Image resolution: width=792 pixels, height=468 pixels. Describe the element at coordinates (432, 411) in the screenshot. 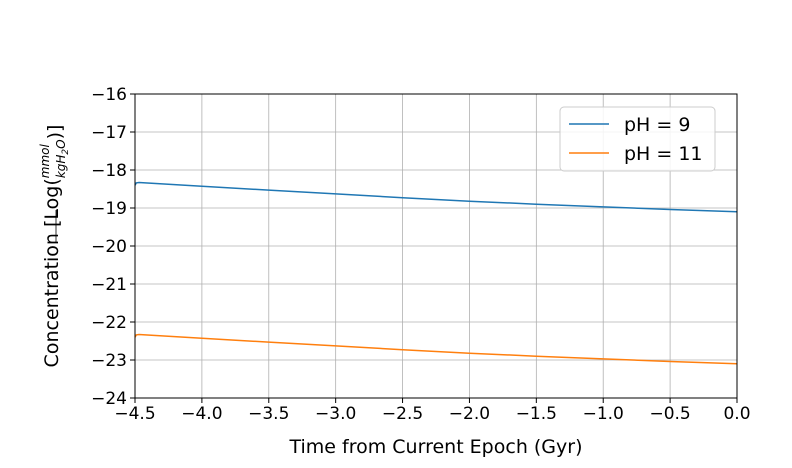

I see `x-axis-ticks: −4.5 −4.0 −3.5 −3.0 −2.5 −2.0 −1.5 −1.0 −0.5 0.0` at that location.